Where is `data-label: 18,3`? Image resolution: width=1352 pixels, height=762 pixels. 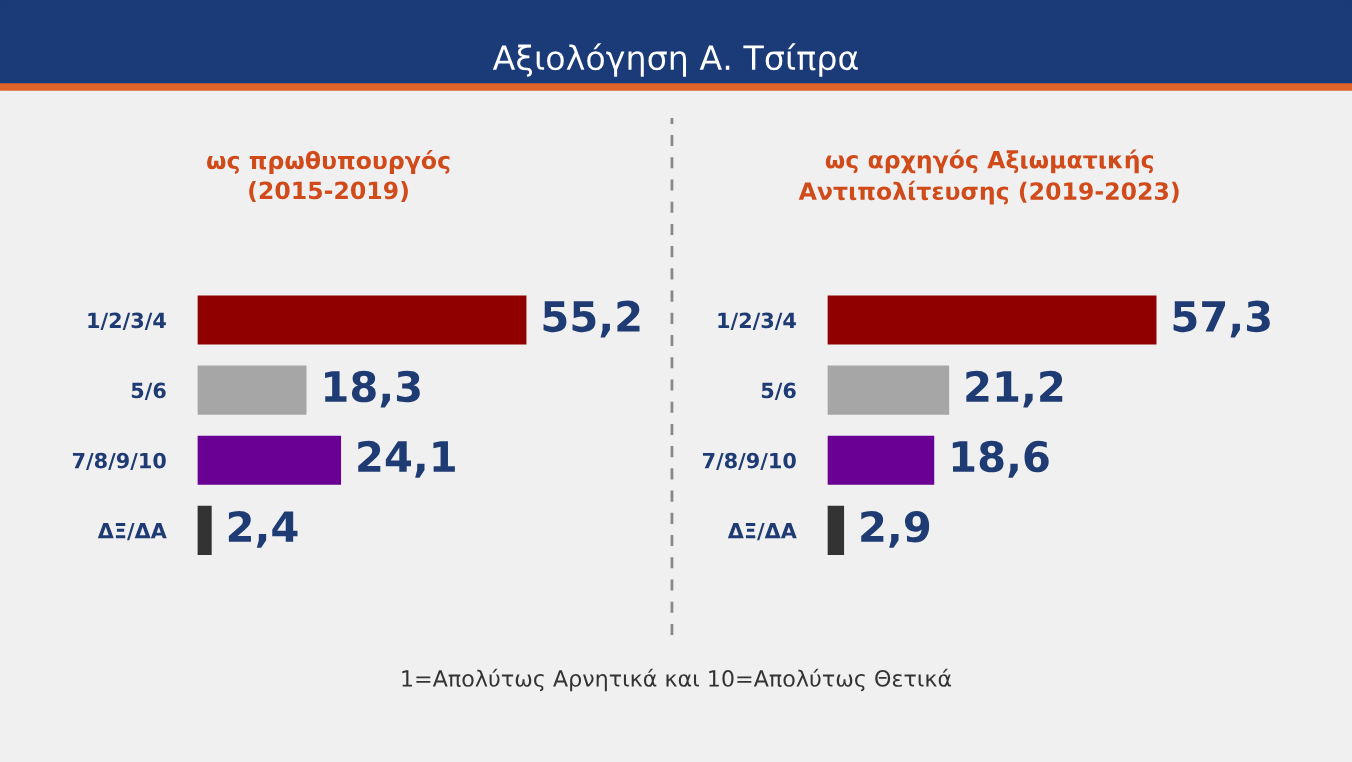 data-label: 18,3 is located at coordinates (372, 389).